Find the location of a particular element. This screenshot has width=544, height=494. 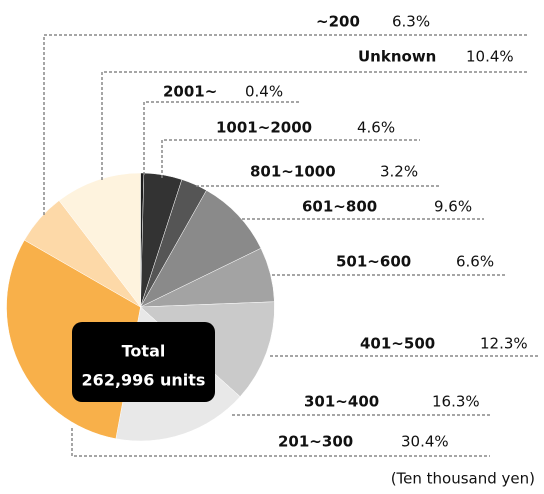

center-title: Total is located at coordinates (144, 351).